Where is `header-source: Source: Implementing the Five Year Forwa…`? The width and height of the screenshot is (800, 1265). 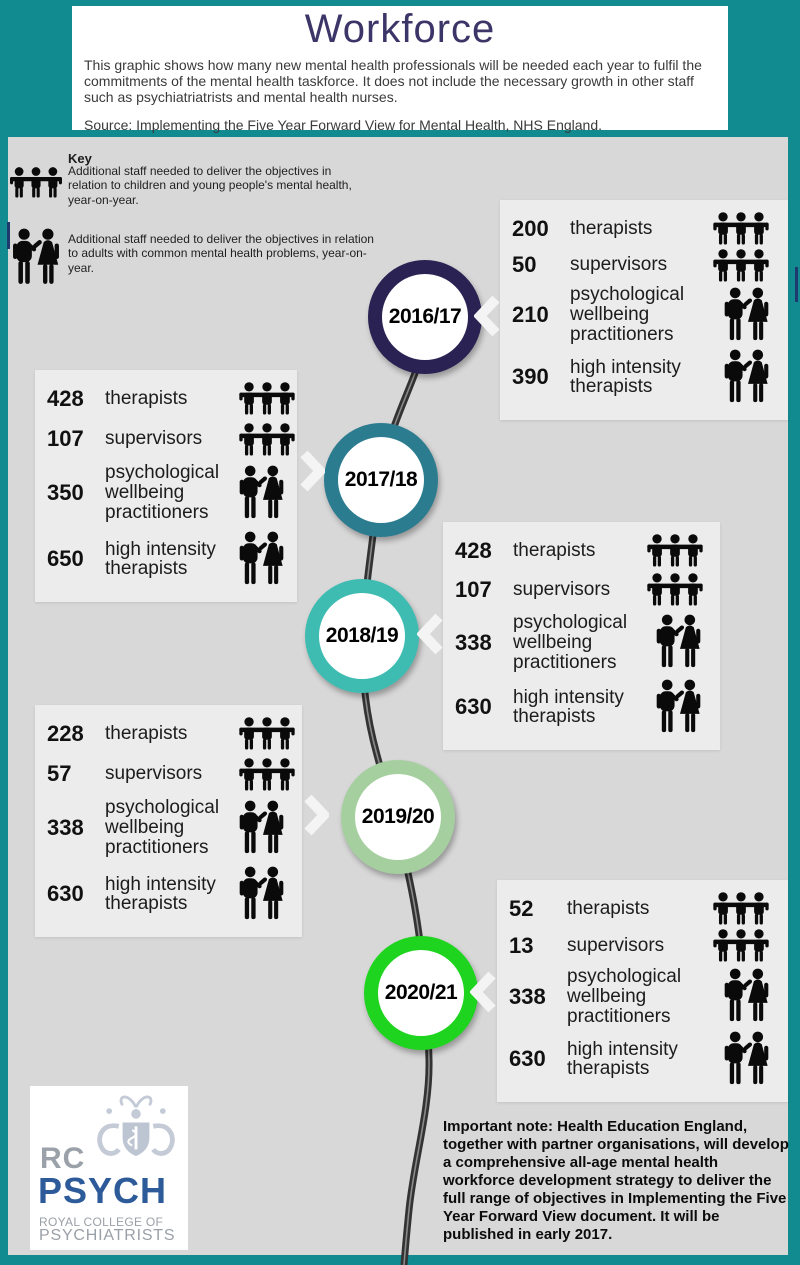
header-source: Source: Implementing the Five Year Forwa… is located at coordinates (343, 124).